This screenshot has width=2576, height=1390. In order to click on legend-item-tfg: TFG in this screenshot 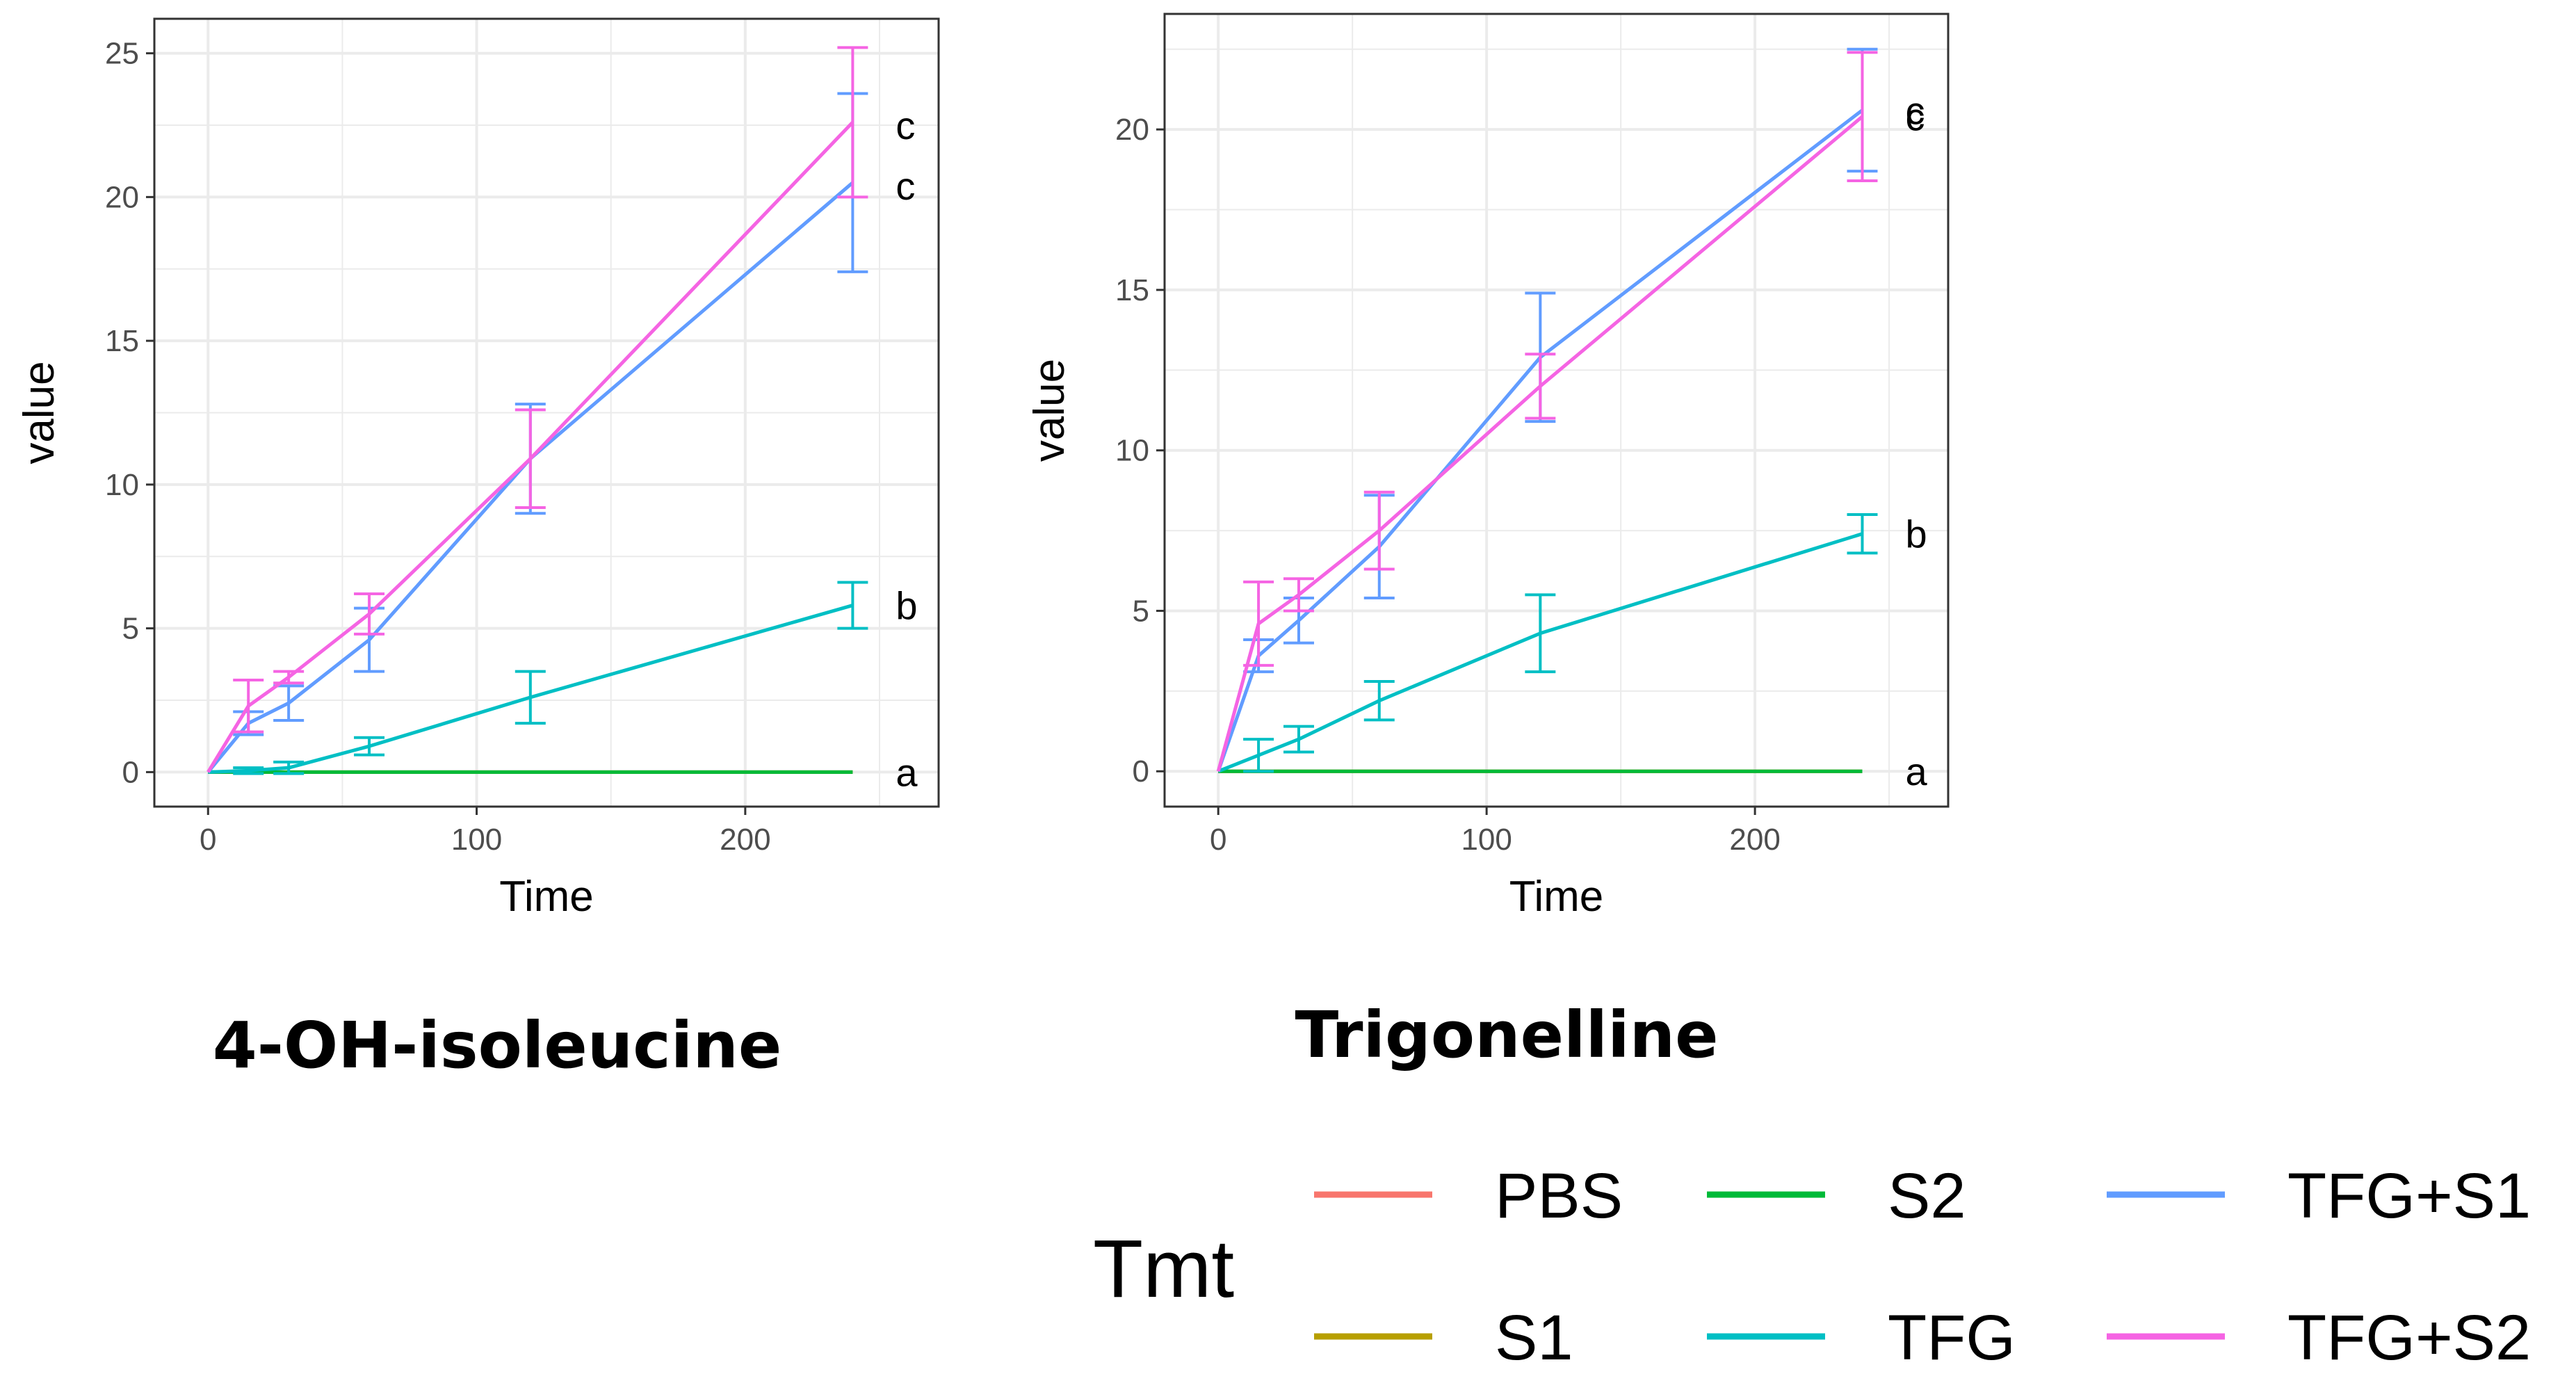, I will do `click(1861, 1337)`.